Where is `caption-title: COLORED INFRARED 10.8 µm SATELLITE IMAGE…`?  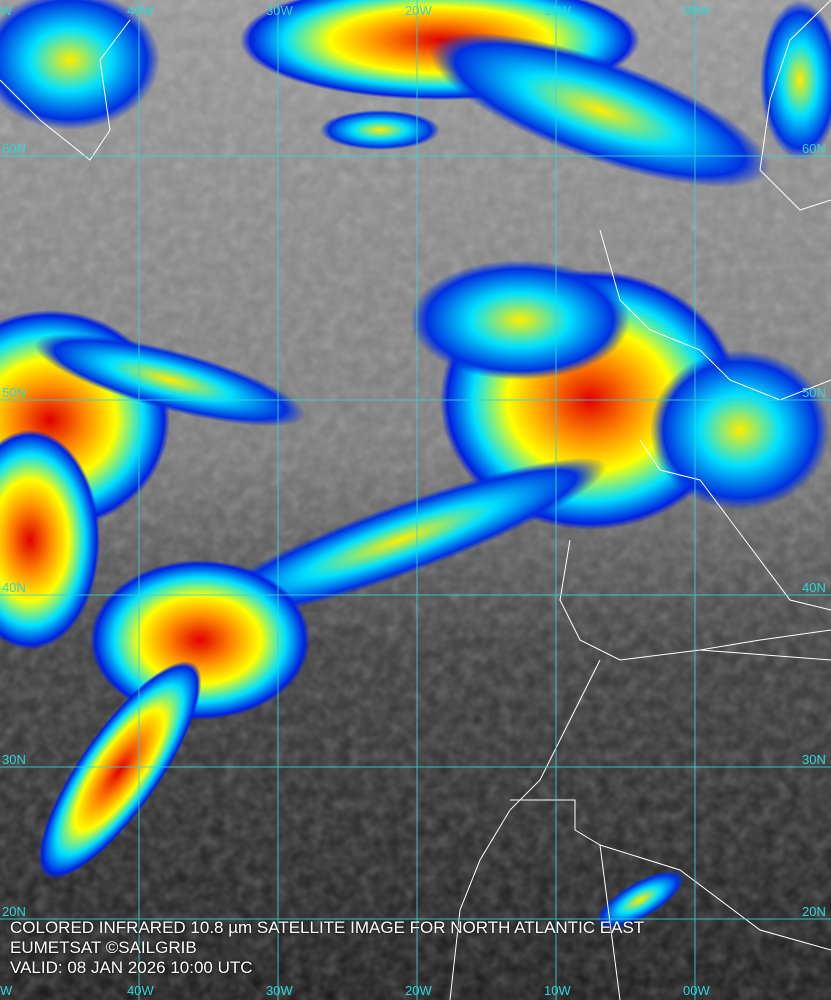 caption-title: COLORED INFRARED 10.8 µm SATELLITE IMAGE… is located at coordinates (327, 927).